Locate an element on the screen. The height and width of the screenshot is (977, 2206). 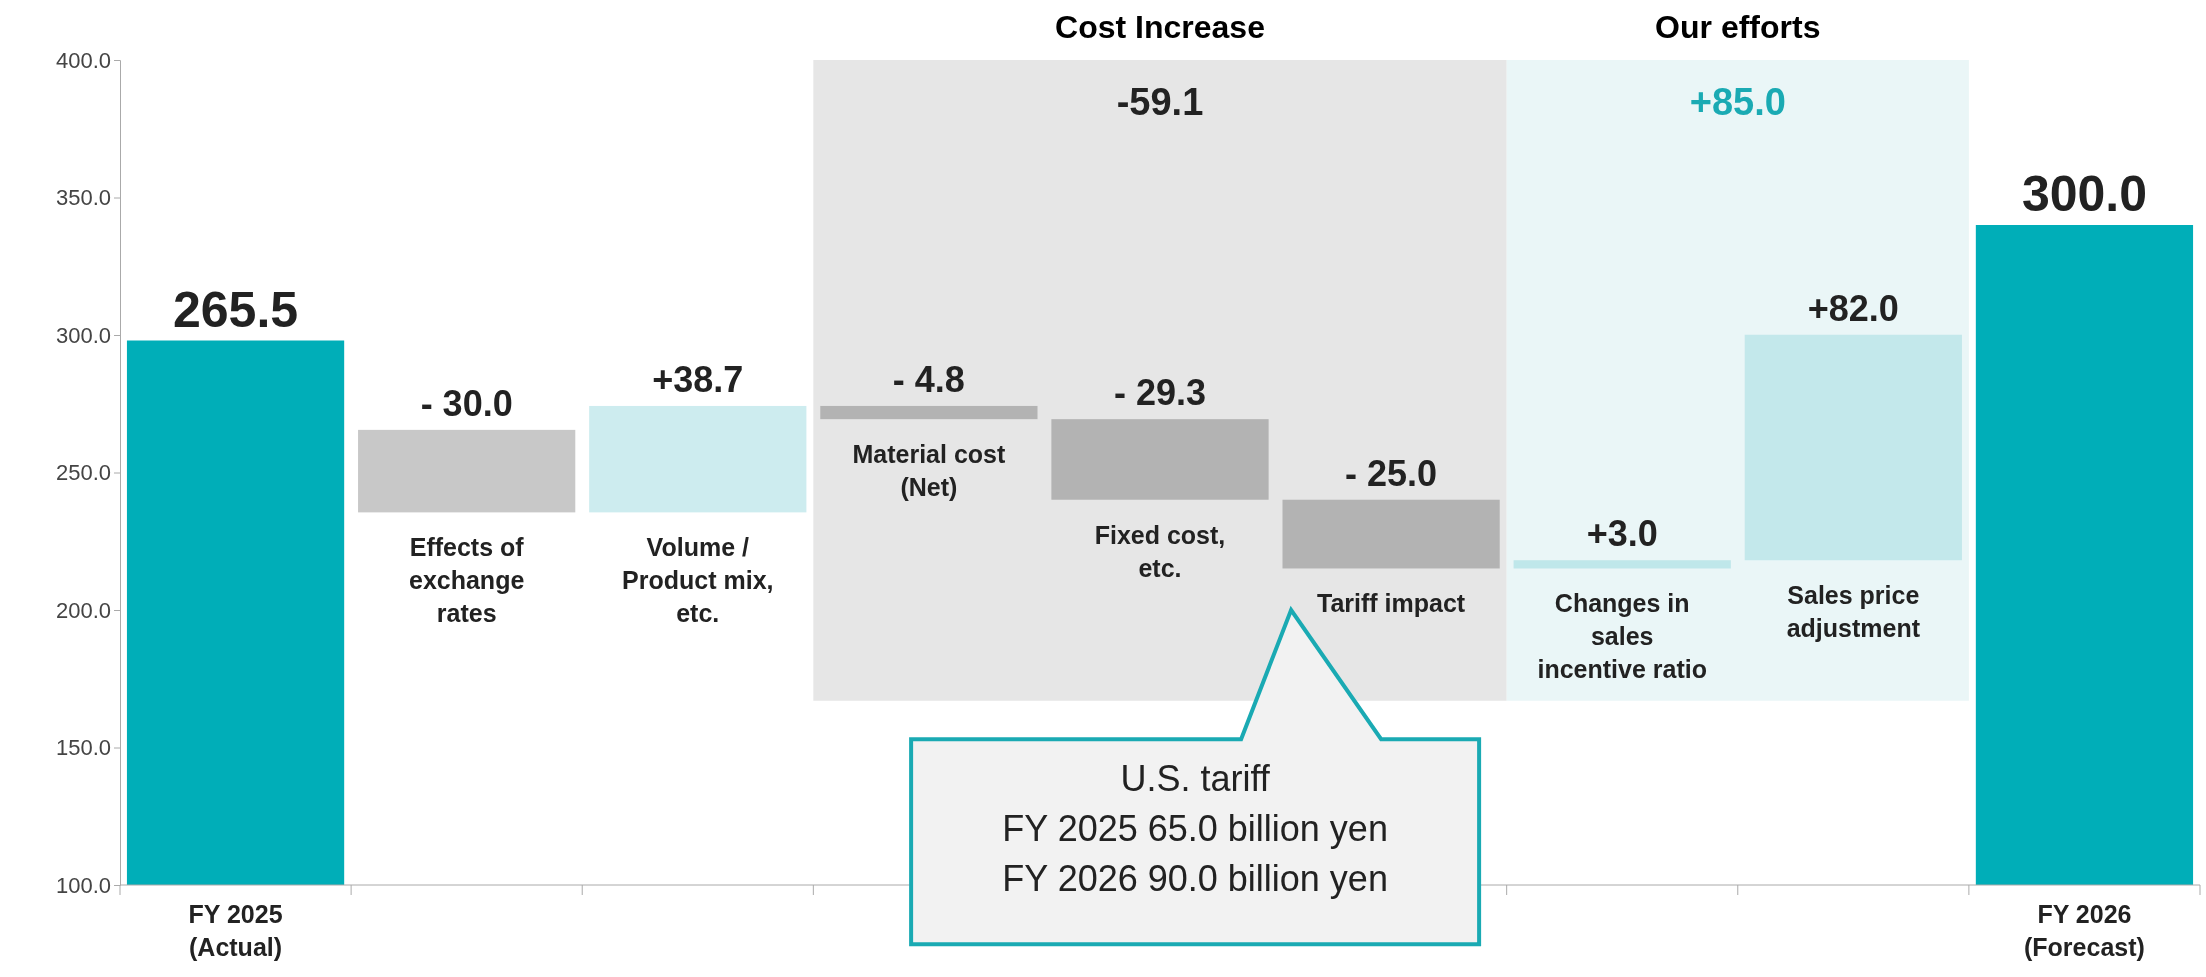
x-tick-label: Volume / Product mix, etc. is located at coordinates (698, 580).